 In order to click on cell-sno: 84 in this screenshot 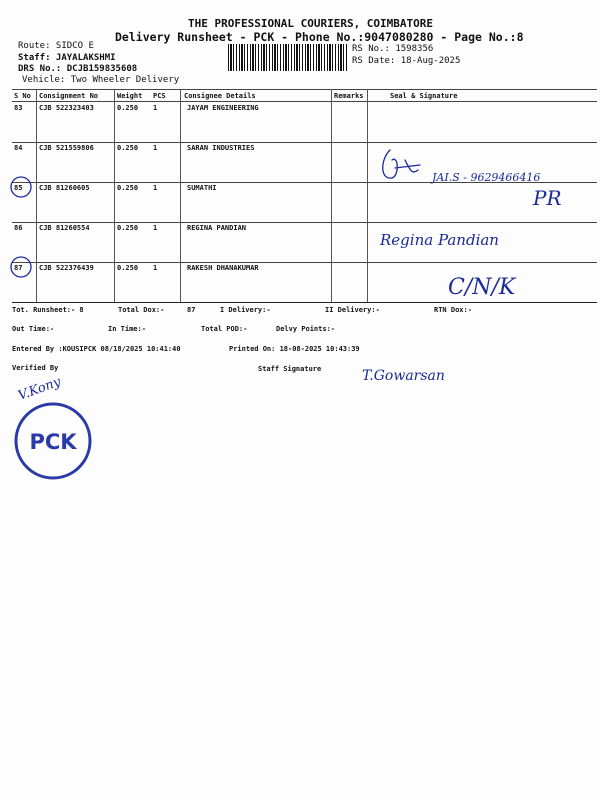, I will do `click(18, 148)`.